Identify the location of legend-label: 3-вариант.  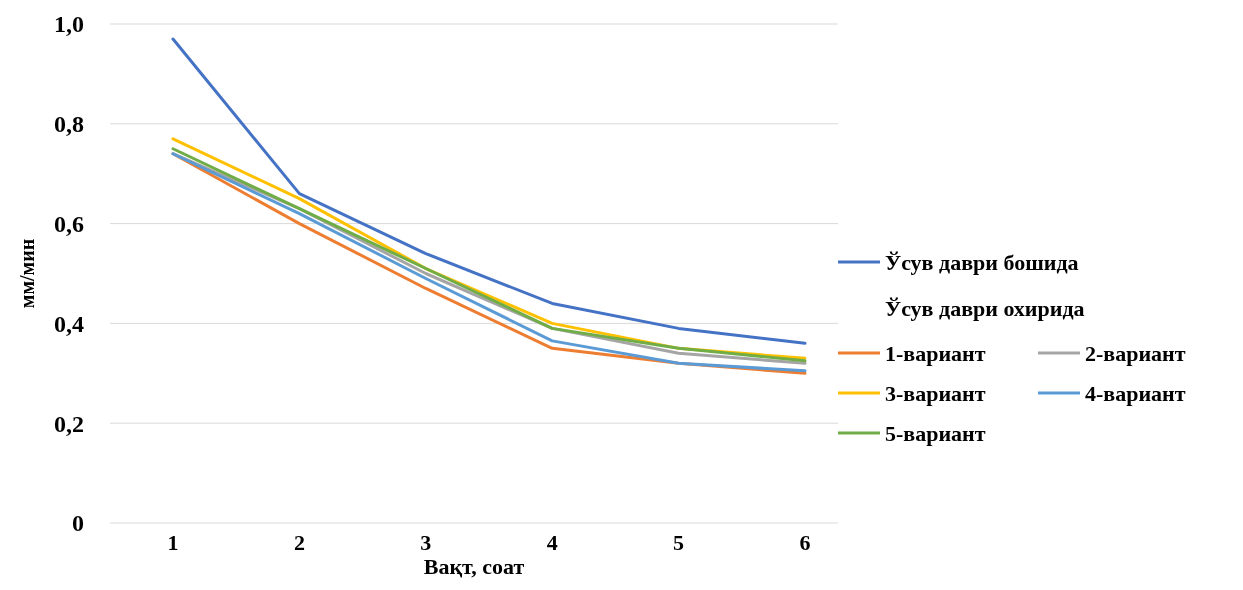
(935, 393).